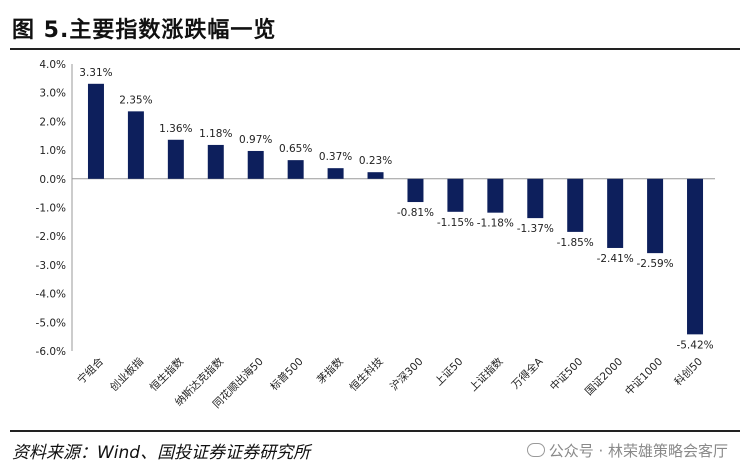  Describe the element at coordinates (486, 374) in the screenshot. I see `category-label: 上证指数` at that location.